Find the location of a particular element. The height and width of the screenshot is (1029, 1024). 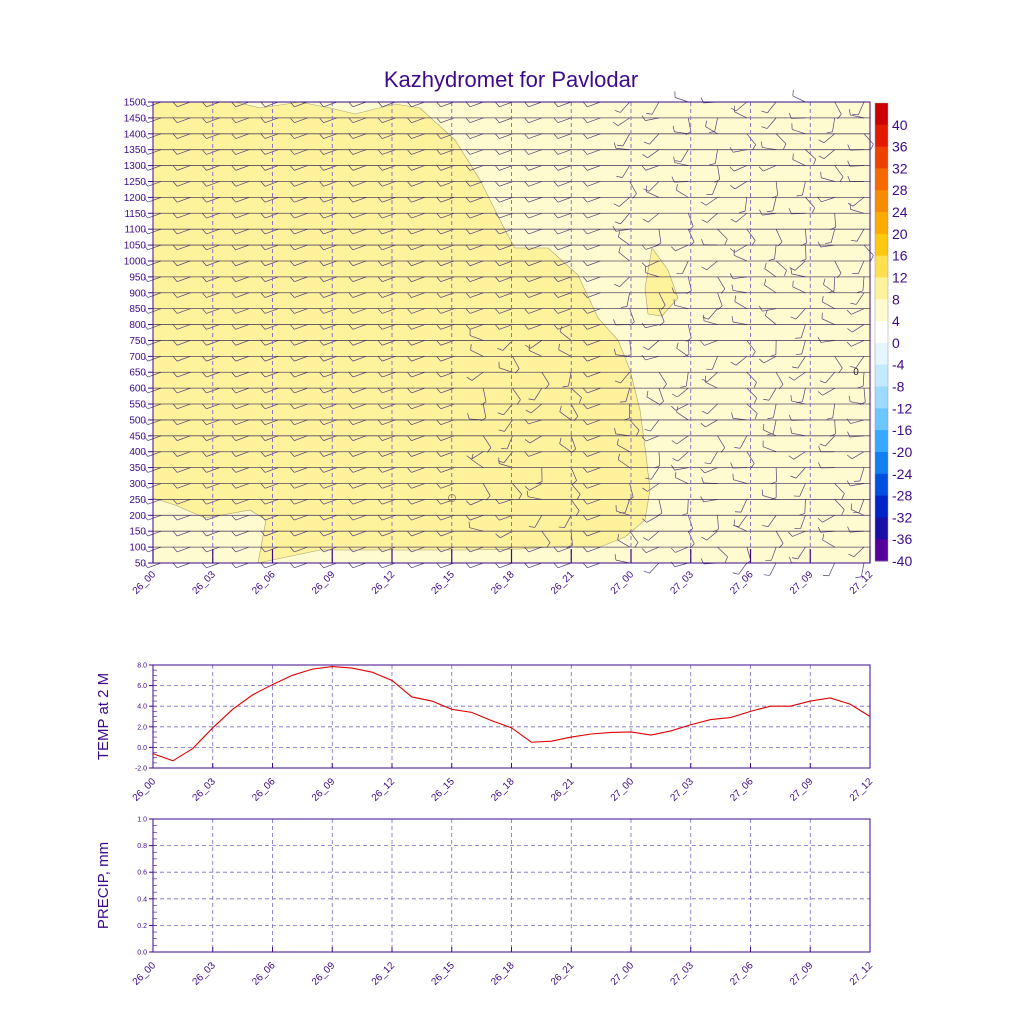

colorbar-label: 12 is located at coordinates (900, 277).